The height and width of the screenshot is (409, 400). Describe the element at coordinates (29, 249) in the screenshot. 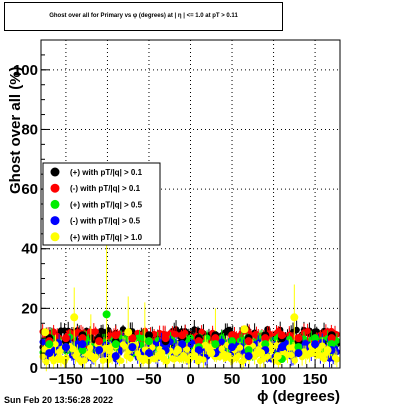

I see `y-tick-label: 40` at that location.